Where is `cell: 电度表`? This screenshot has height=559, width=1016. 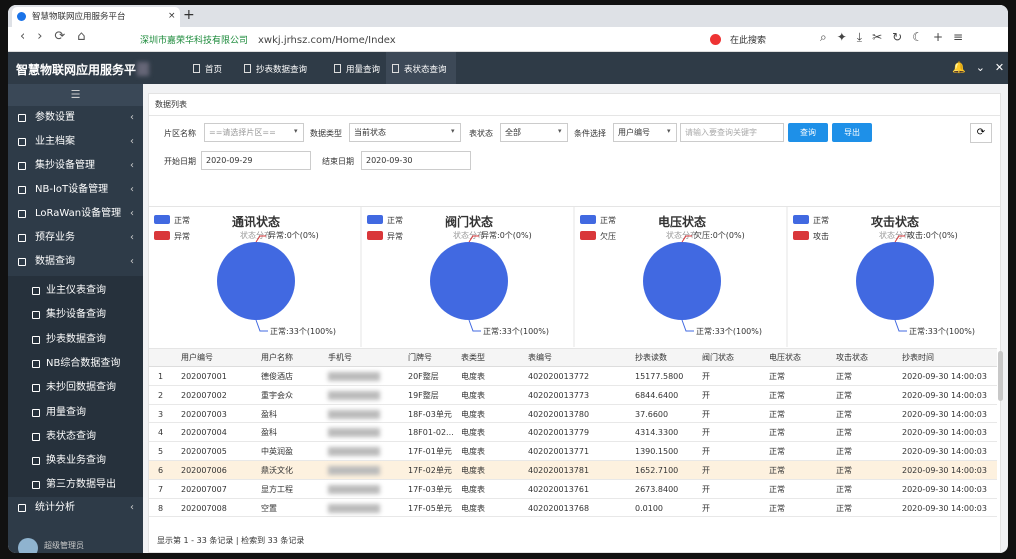
cell: 电度表 is located at coordinates (473, 489).